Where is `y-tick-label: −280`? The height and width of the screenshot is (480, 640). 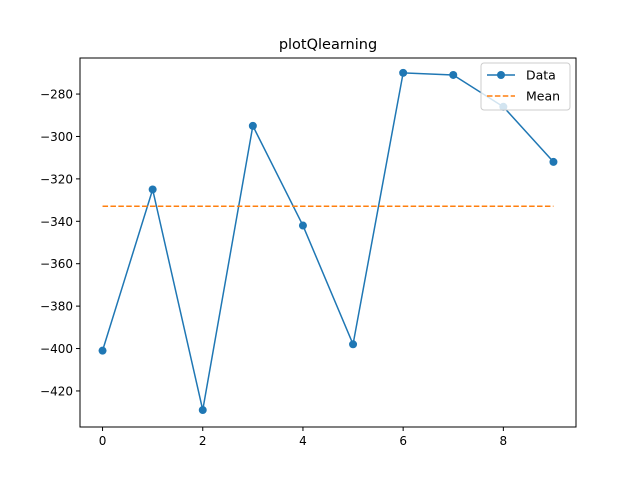
y-tick-label: −280 is located at coordinates (56, 95).